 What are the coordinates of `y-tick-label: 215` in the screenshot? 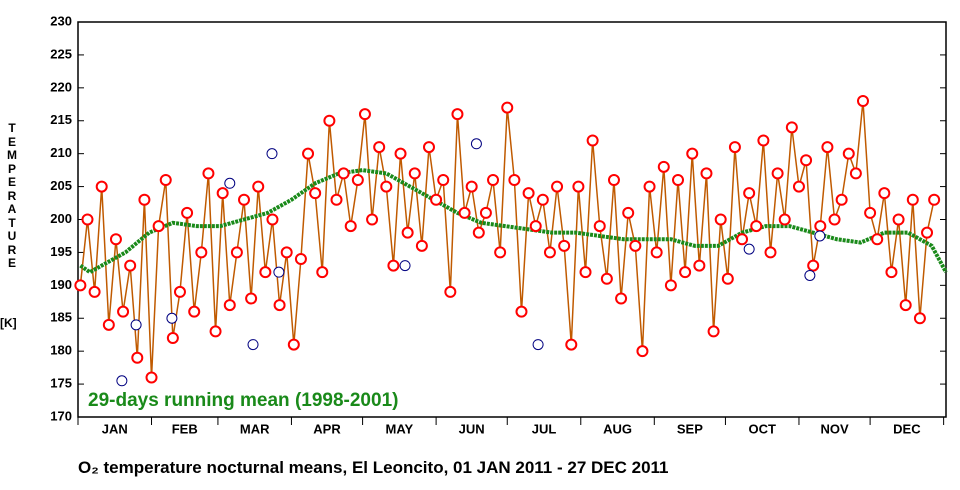 It's located at (61, 119).